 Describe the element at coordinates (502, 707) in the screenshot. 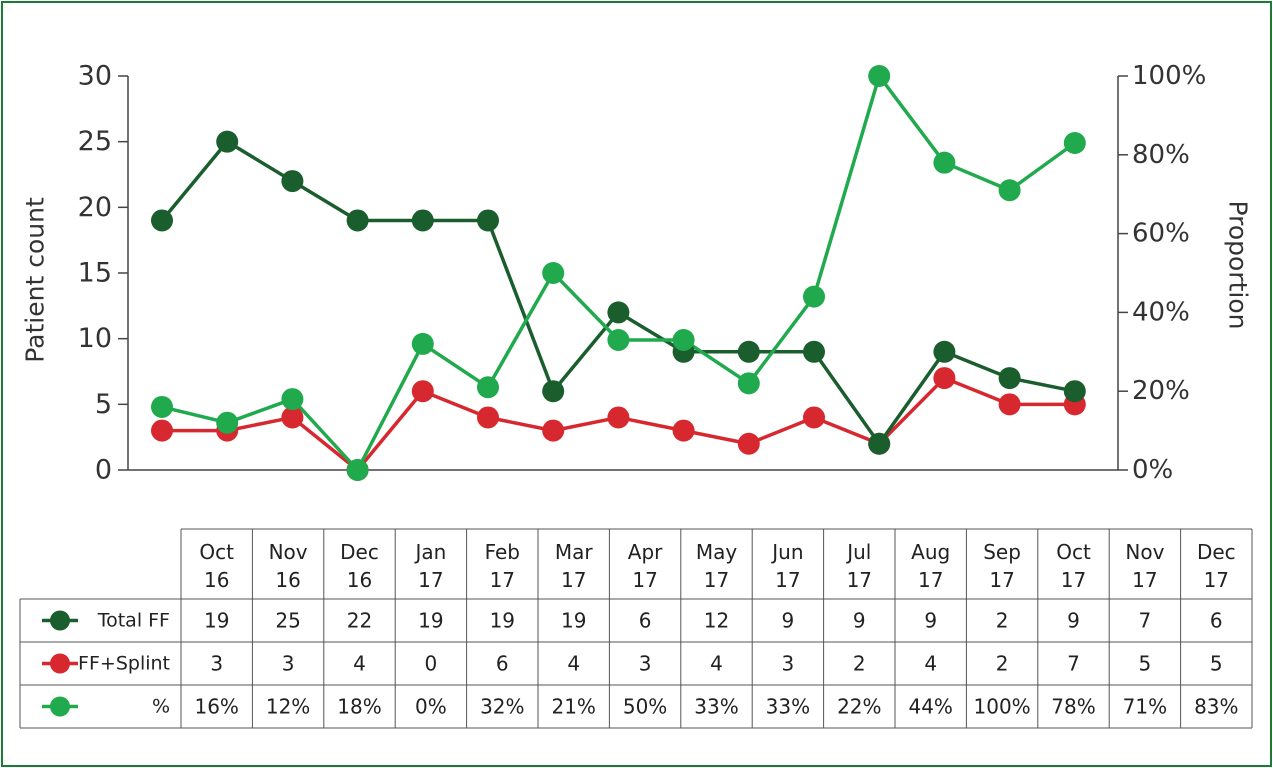

I see `table-cell: 32%` at that location.